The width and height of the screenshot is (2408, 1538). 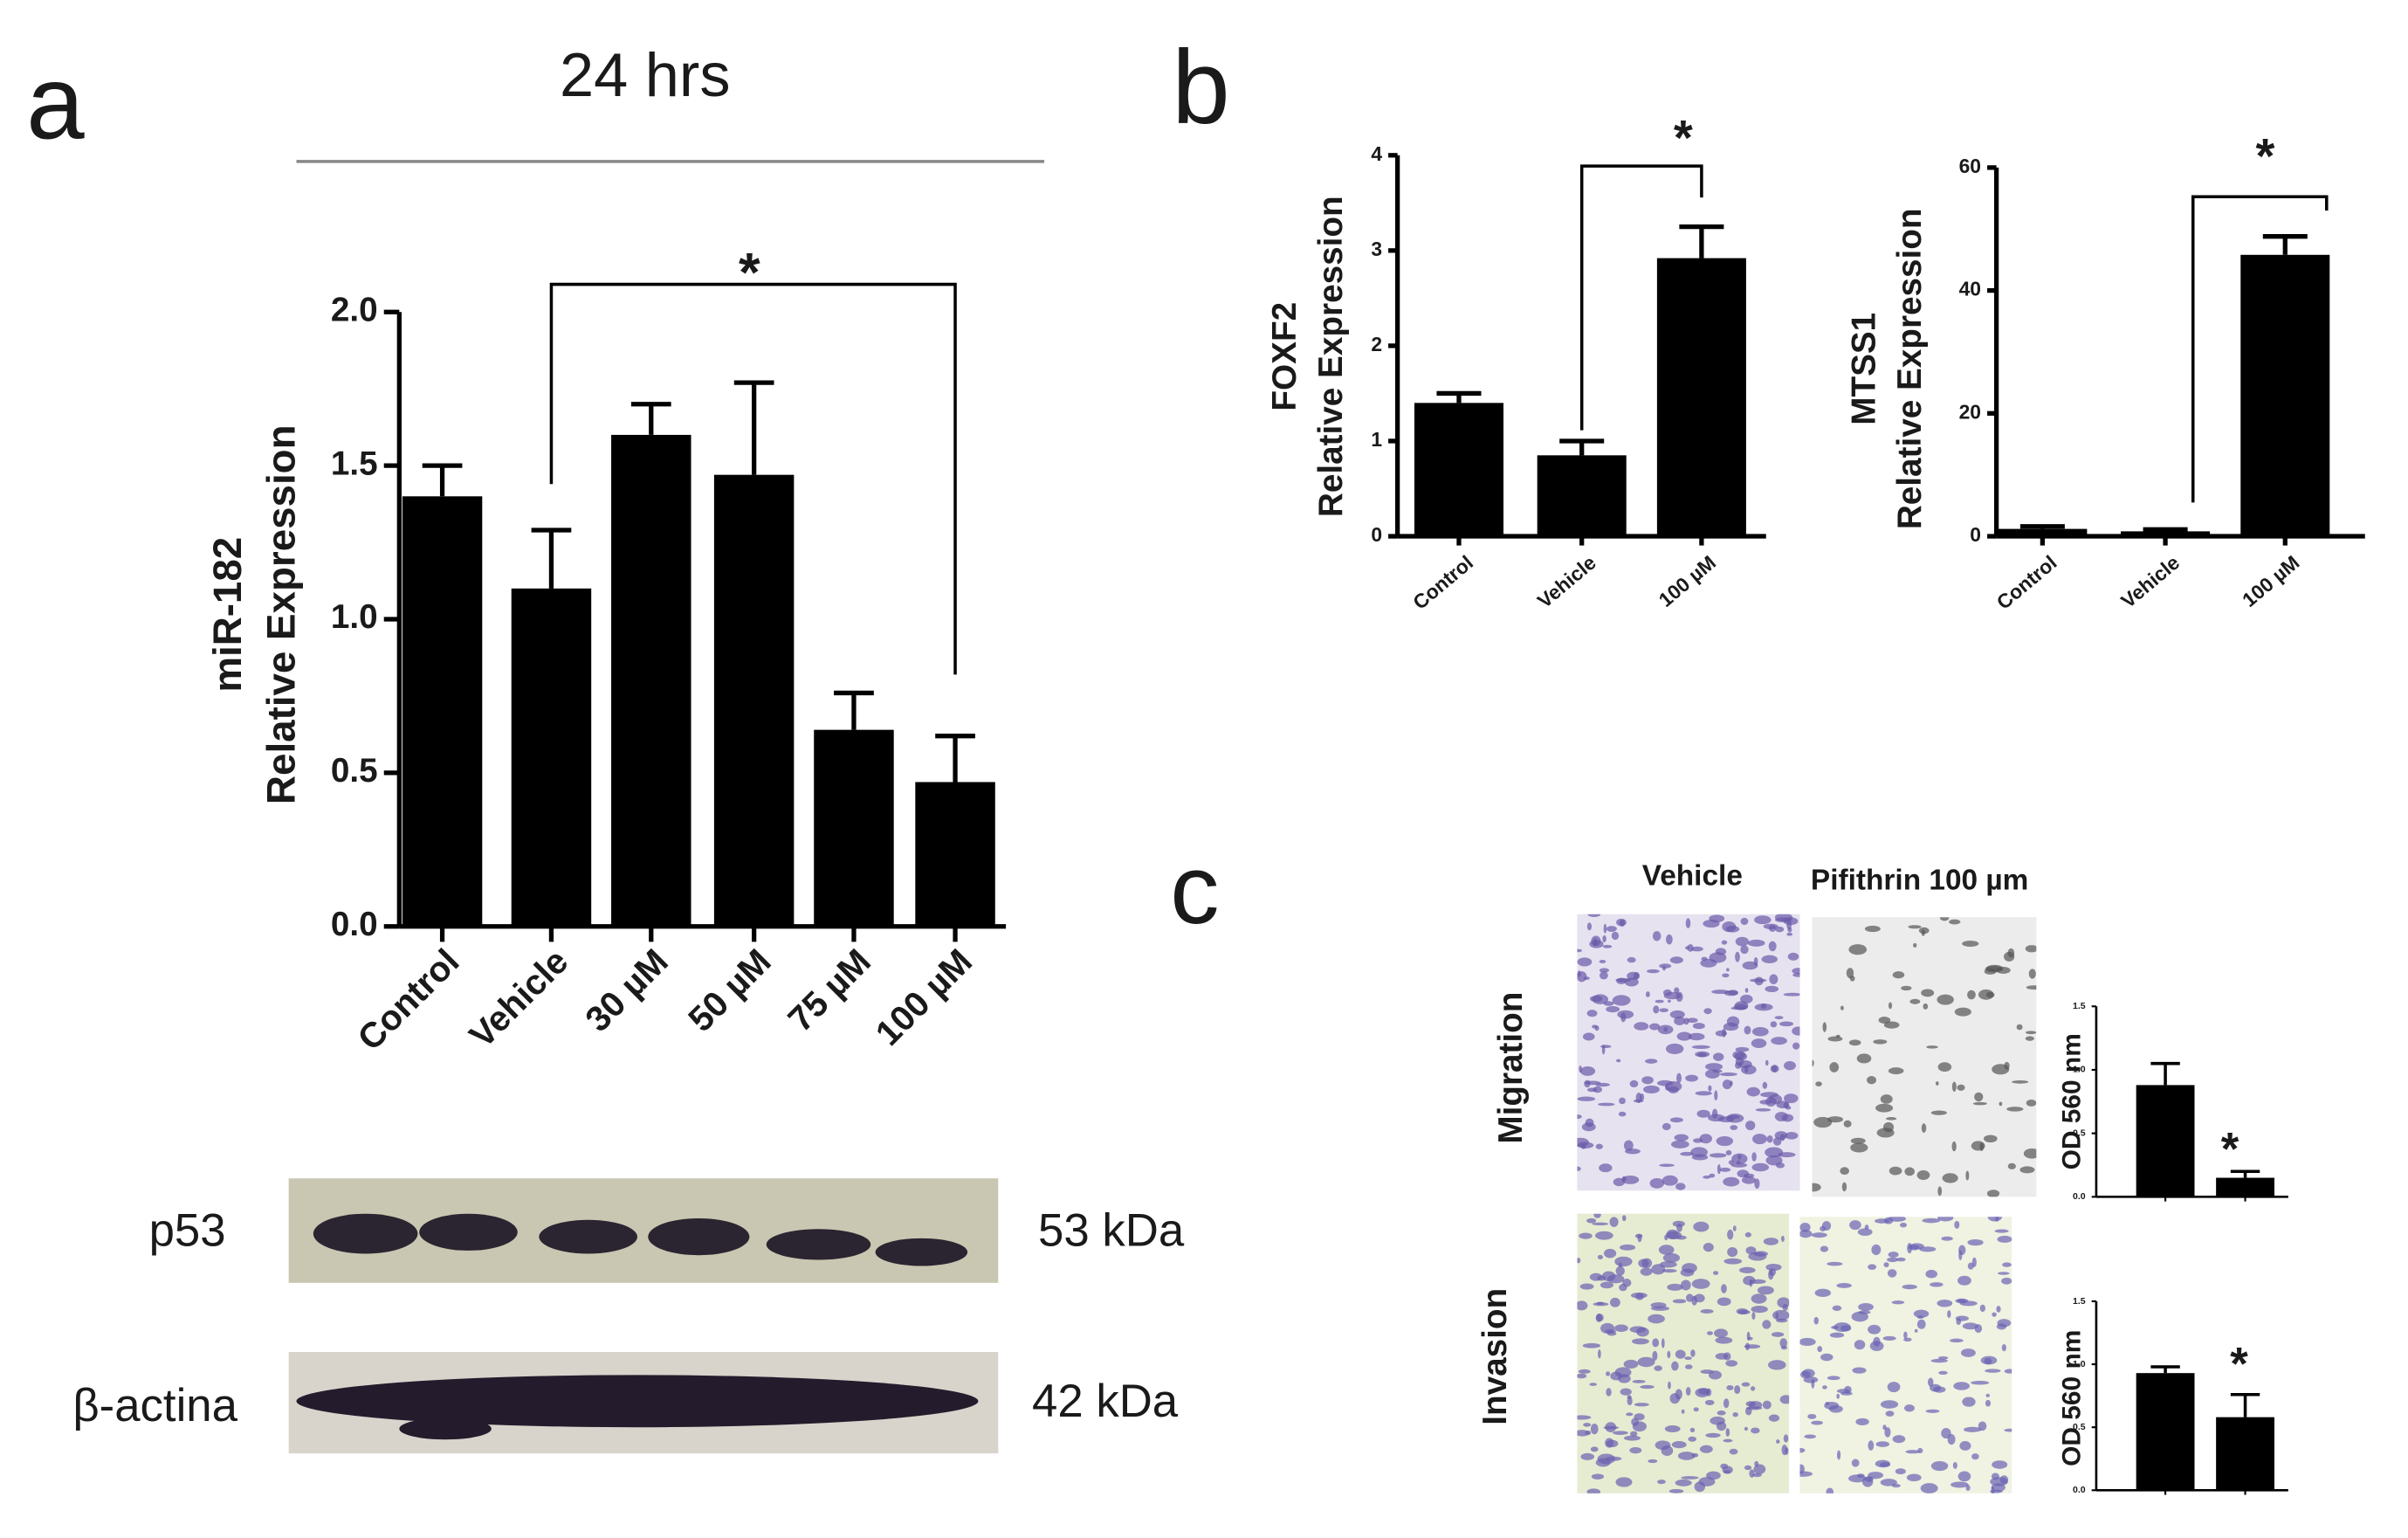 What do you see at coordinates (2264, 155) in the screenshot?
I see `significance-marker: *` at bounding box center [2264, 155].